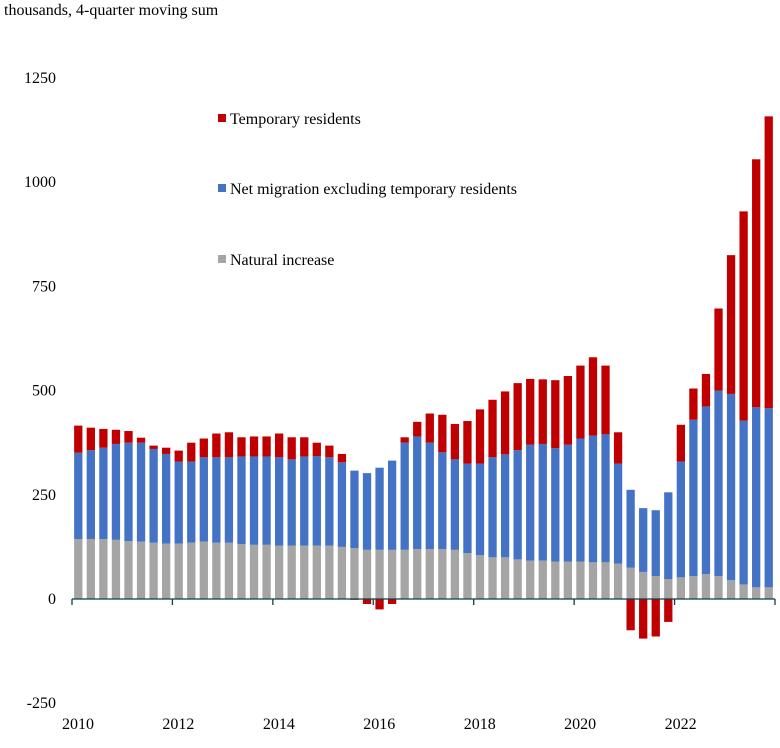 The width and height of the screenshot is (780, 748). What do you see at coordinates (216, 445) in the screenshot?
I see `bar-temporary-residents-2012Q4` at bounding box center [216, 445].